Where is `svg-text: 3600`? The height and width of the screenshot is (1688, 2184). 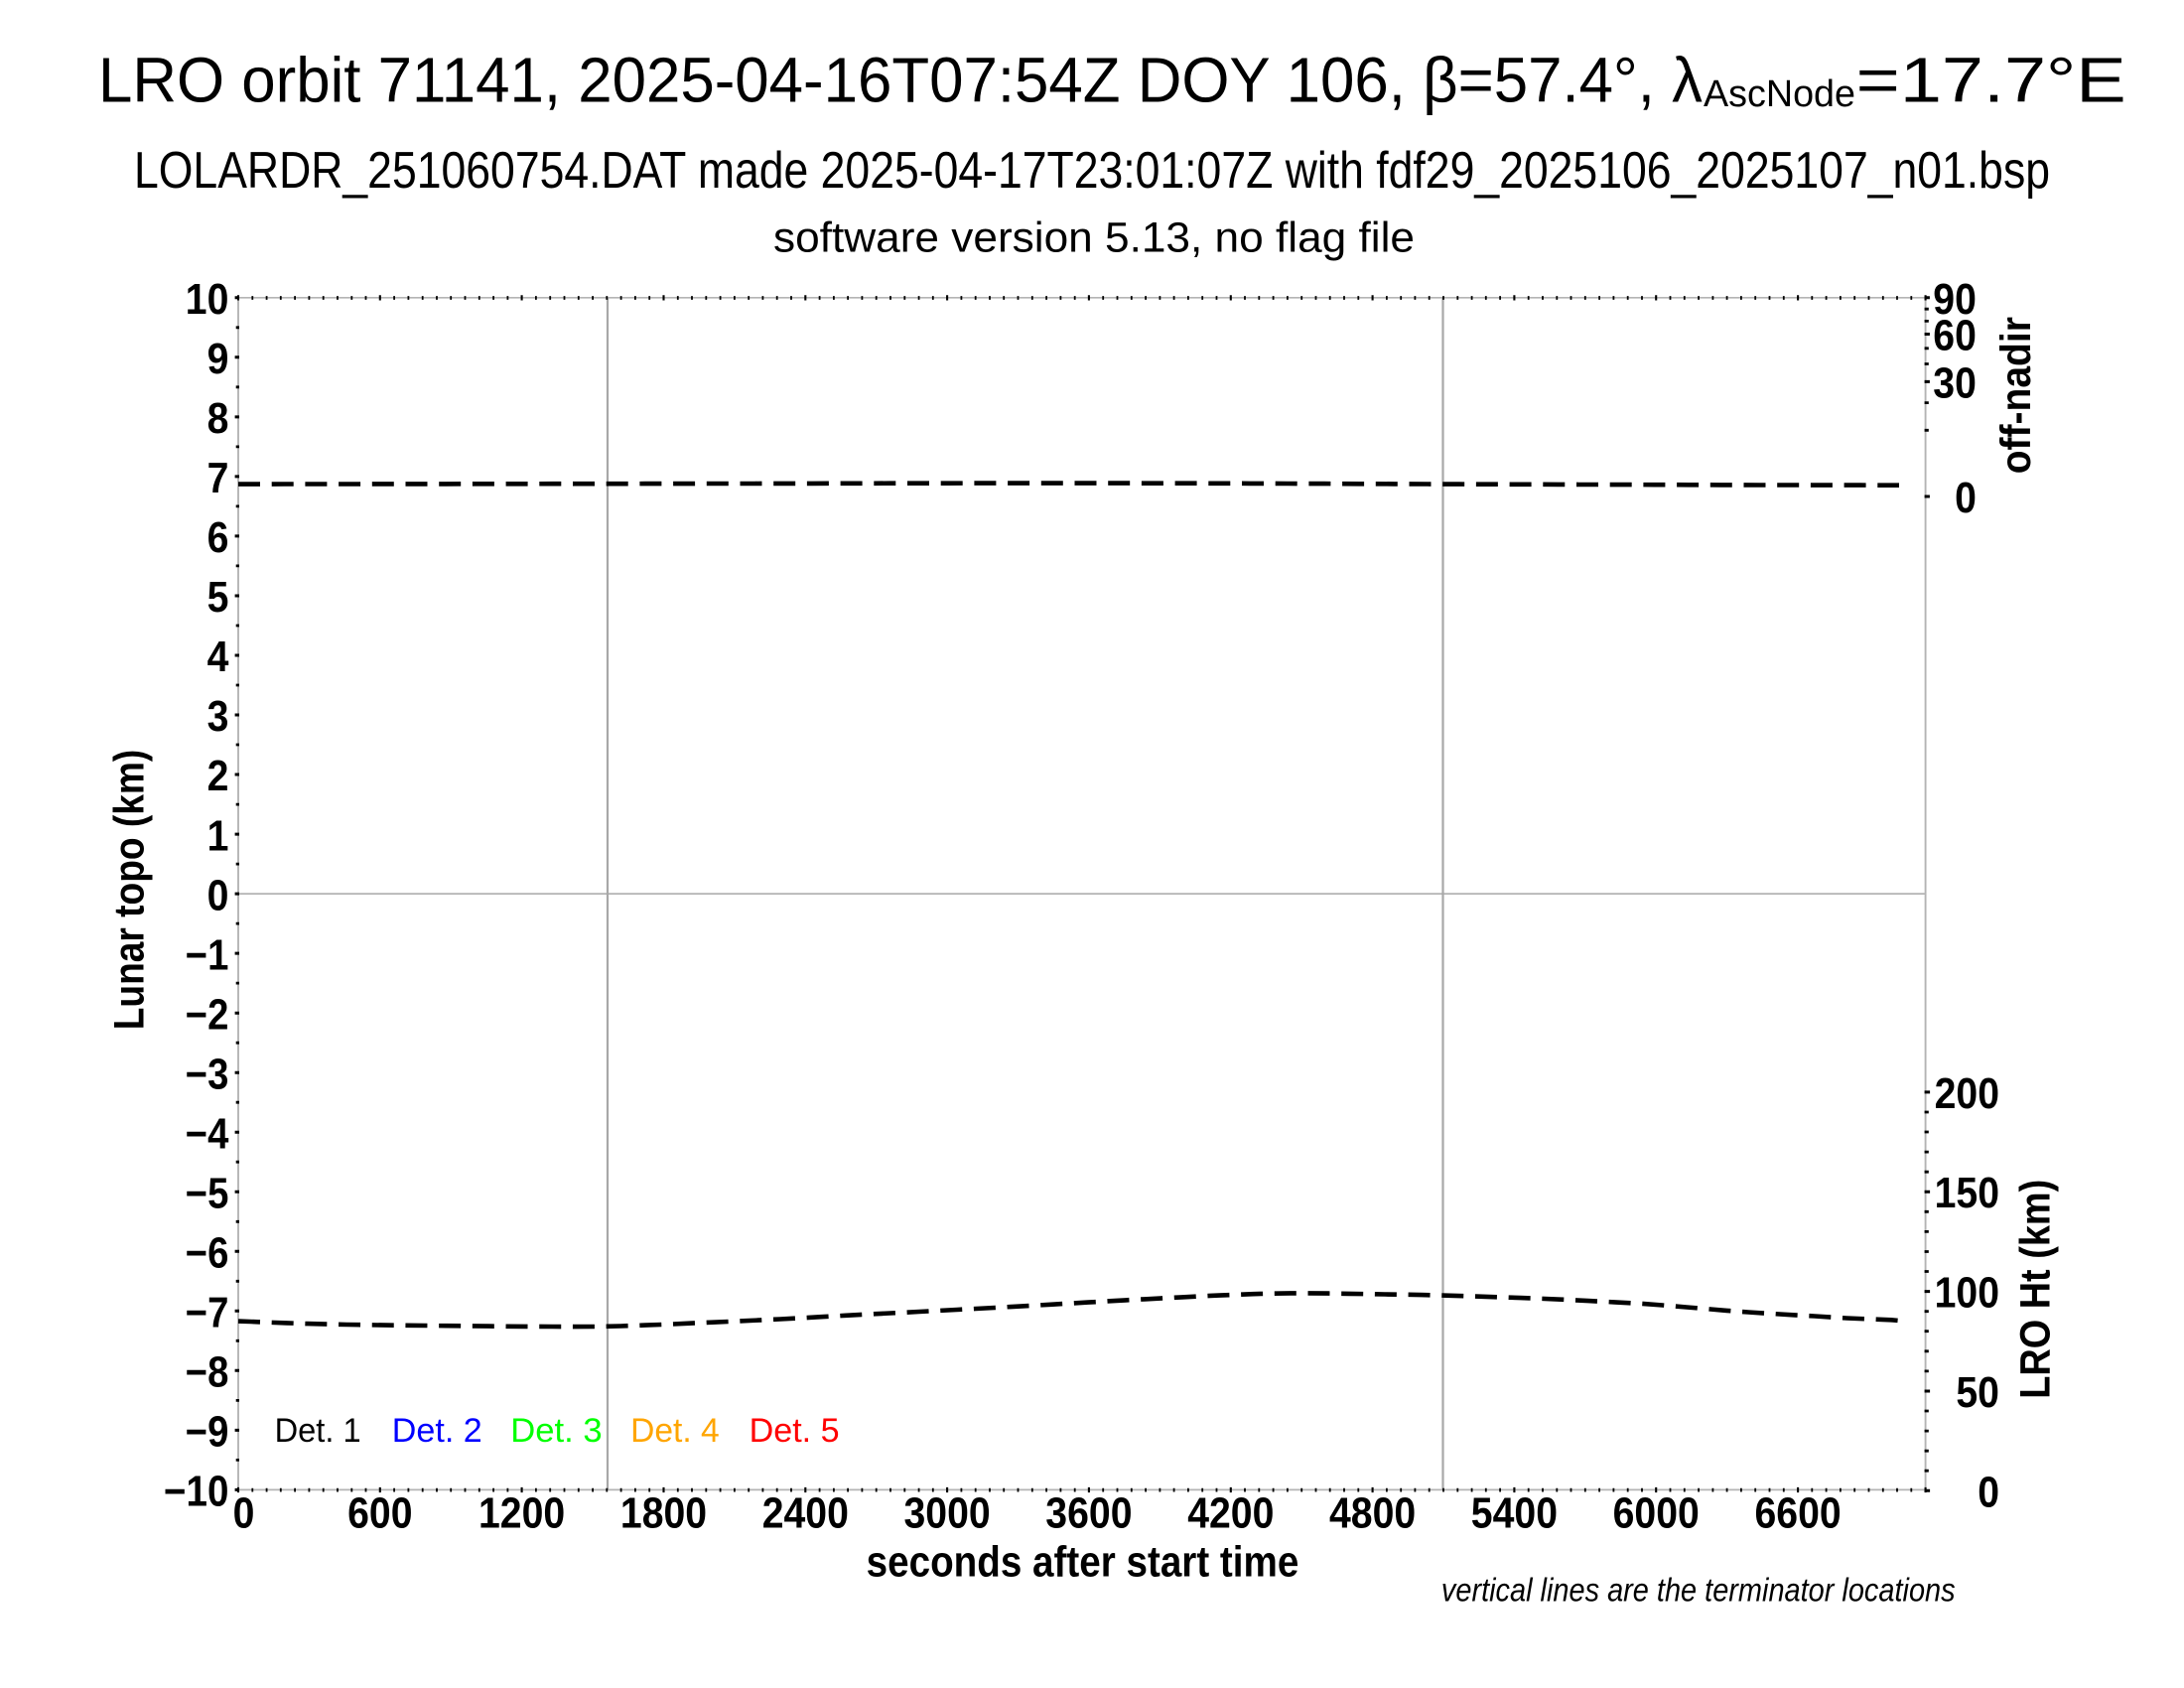 svg-text: 3600 is located at coordinates (1088, 1513).